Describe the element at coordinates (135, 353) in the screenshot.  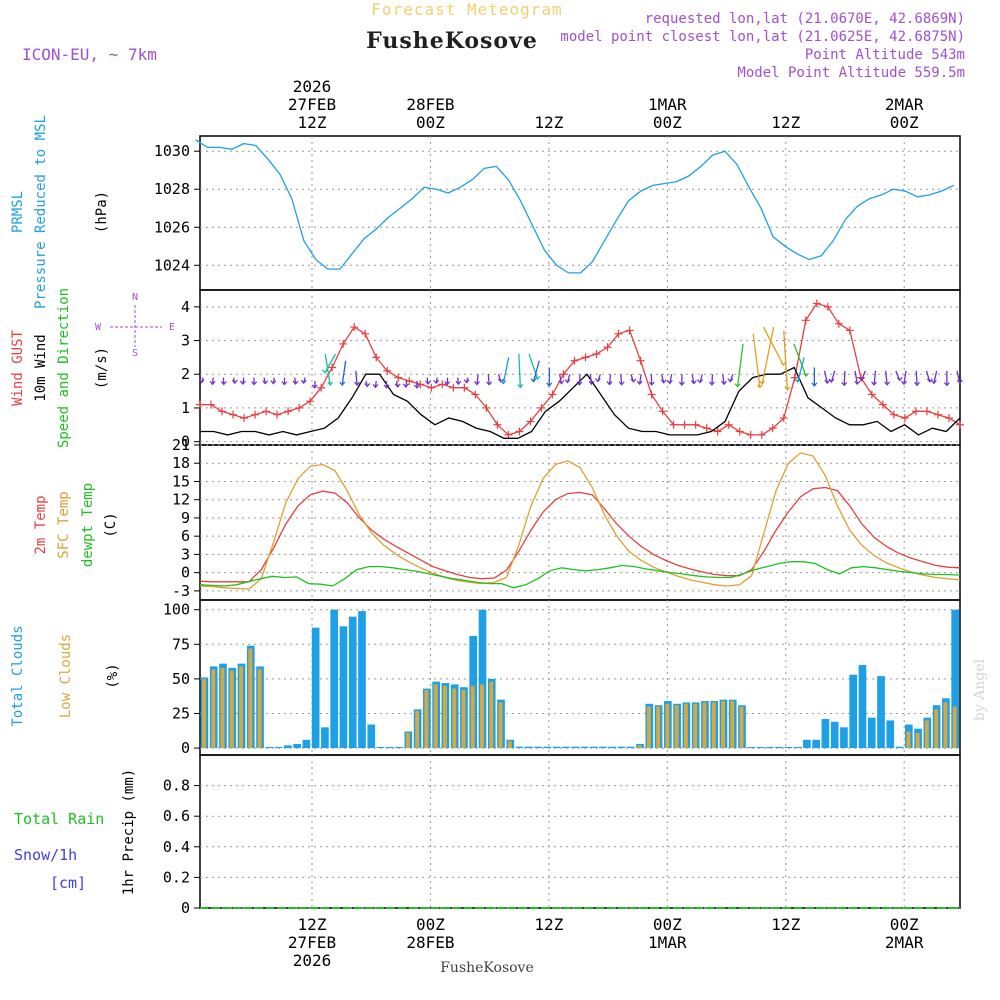
I see `compass-s: S` at that location.